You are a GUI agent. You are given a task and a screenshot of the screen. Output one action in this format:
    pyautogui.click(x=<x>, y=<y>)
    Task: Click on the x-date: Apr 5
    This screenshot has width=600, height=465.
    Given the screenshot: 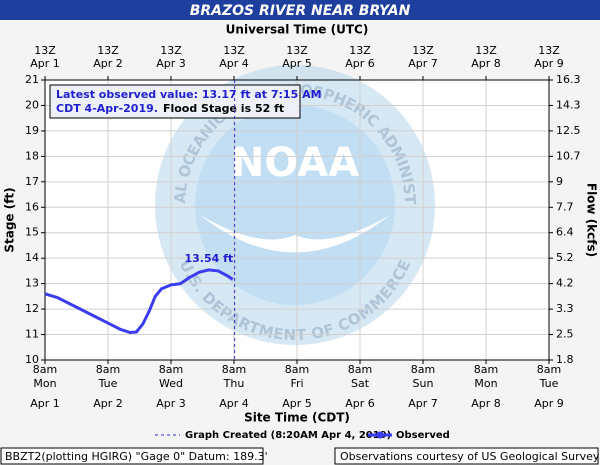 What is the action you would take?
    pyautogui.click(x=297, y=403)
    